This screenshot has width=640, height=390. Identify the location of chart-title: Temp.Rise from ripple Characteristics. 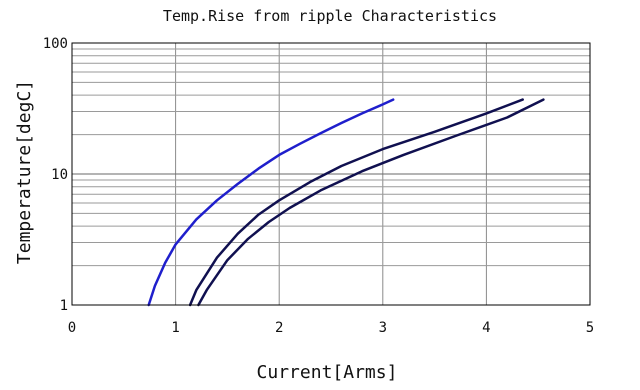
(330, 16).